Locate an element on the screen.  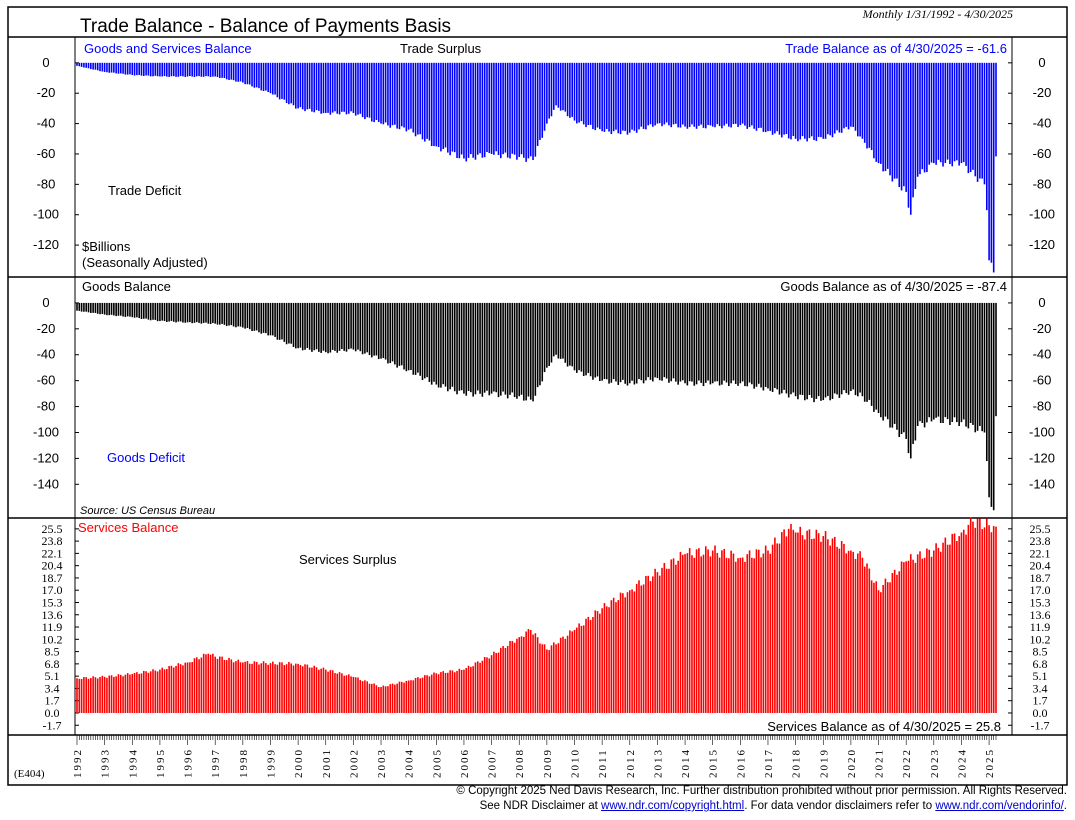
y-tick-label-right: -100 is located at coordinates (1042, 431).